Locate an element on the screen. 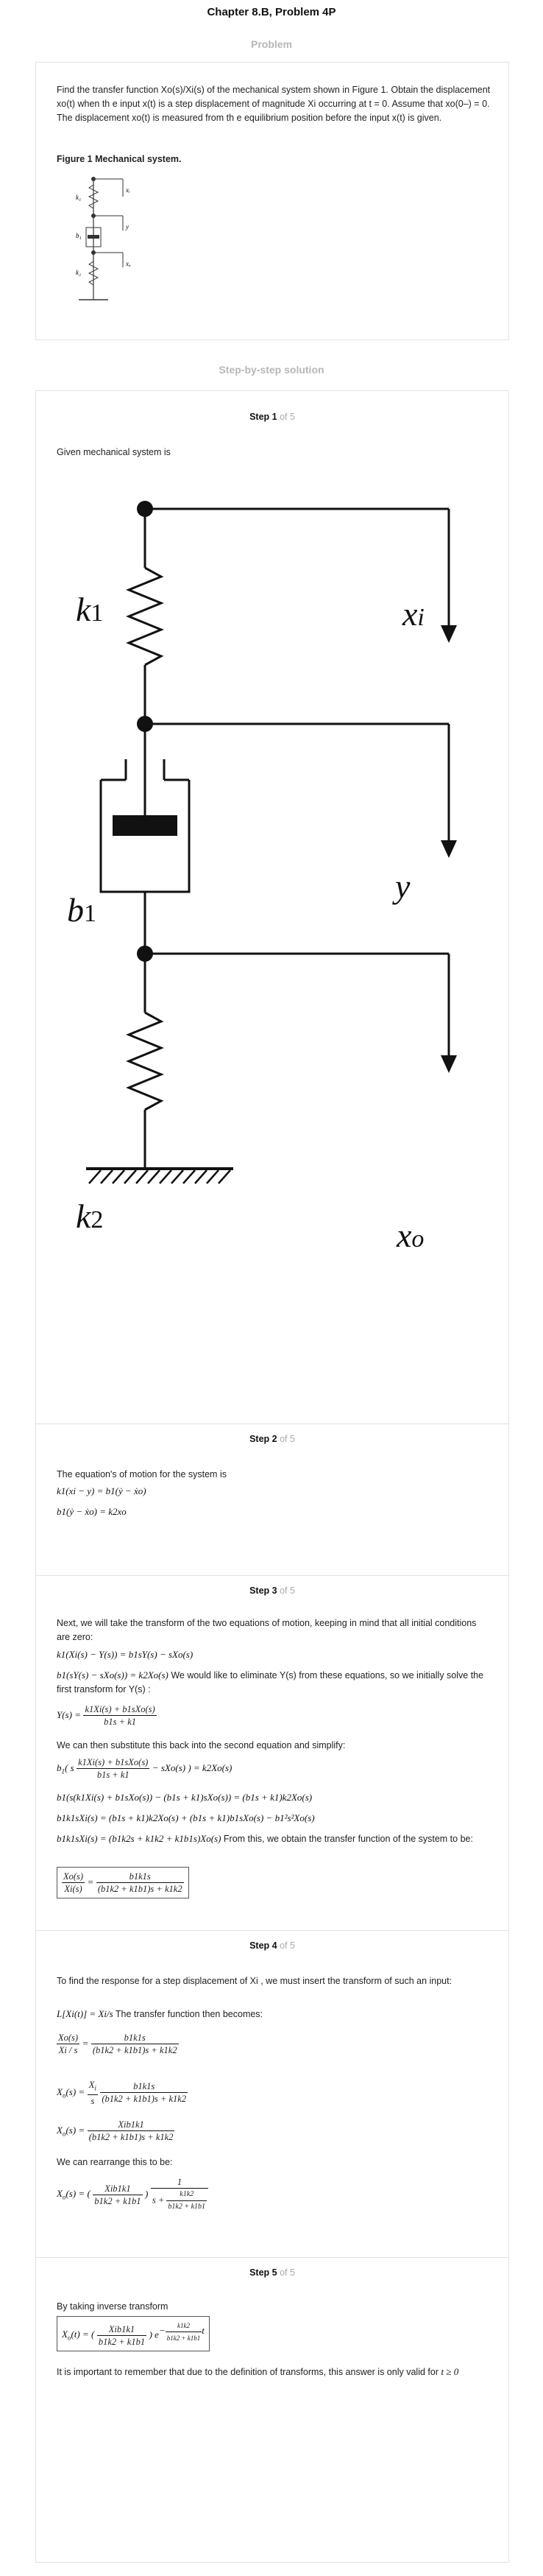 This screenshot has height=2576, width=543. spring-k2 is located at coordinates (145, 1061).